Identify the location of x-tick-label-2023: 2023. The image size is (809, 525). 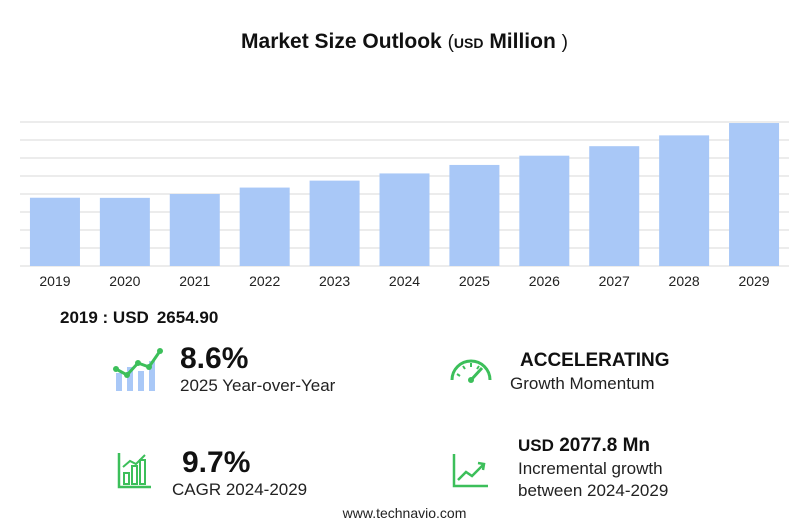
(334, 281).